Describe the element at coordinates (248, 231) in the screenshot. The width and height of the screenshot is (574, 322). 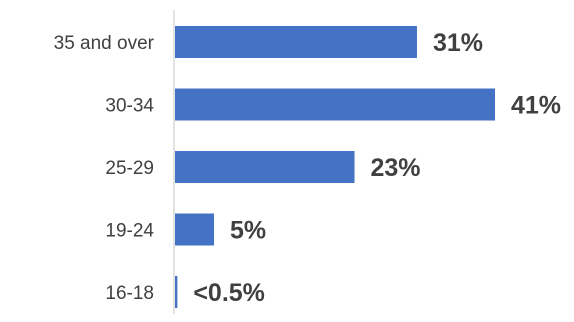
I see `data-label: 5%` at that location.